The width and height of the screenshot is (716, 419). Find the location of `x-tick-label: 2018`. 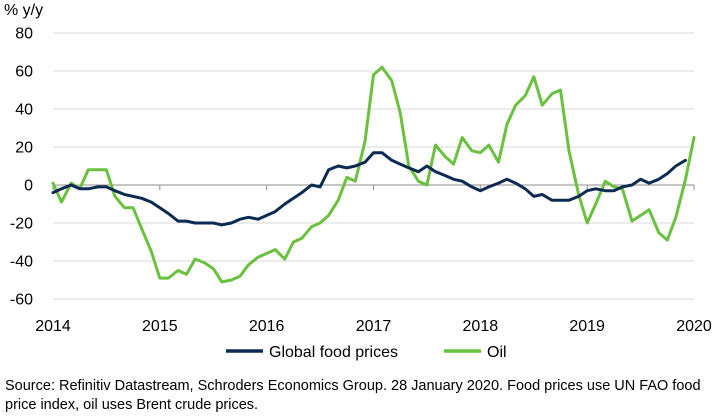

x-tick-label: 2018 is located at coordinates (481, 326).